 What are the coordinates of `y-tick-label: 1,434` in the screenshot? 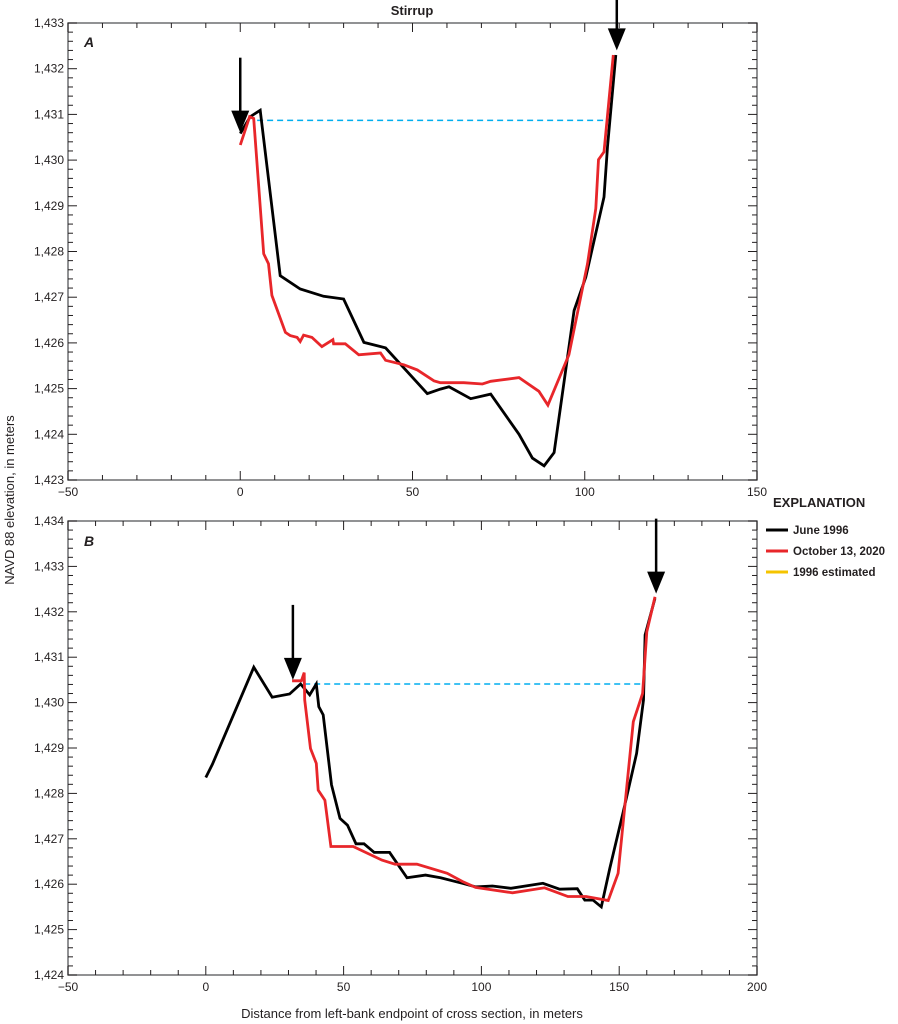 It's located at (49, 521).